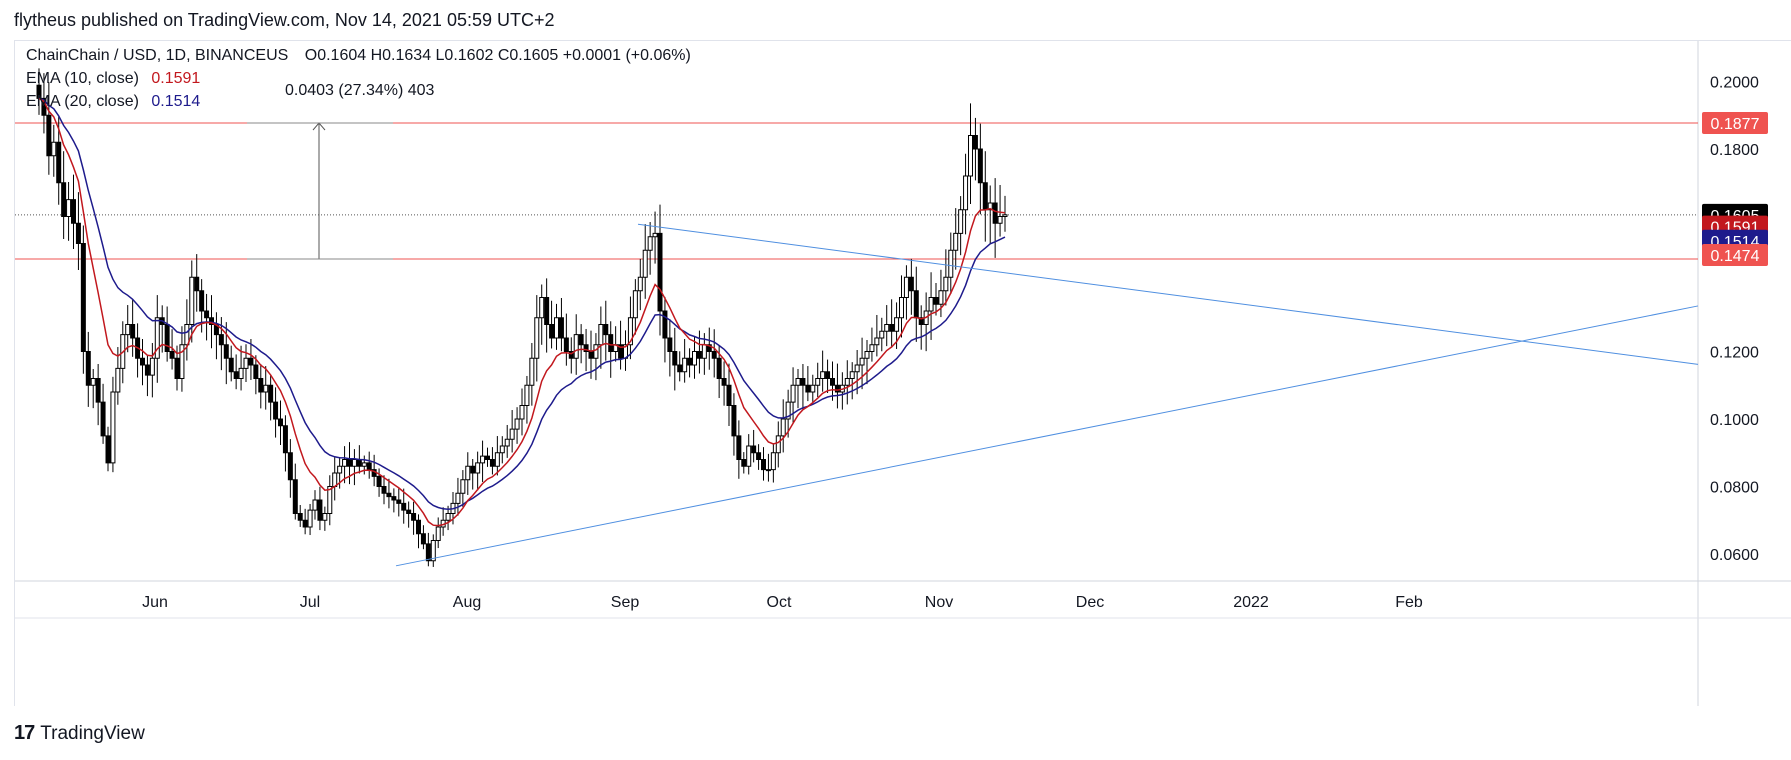  Describe the element at coordinates (176, 101) in the screenshot. I see `ema20-value: 0.1514` at that location.